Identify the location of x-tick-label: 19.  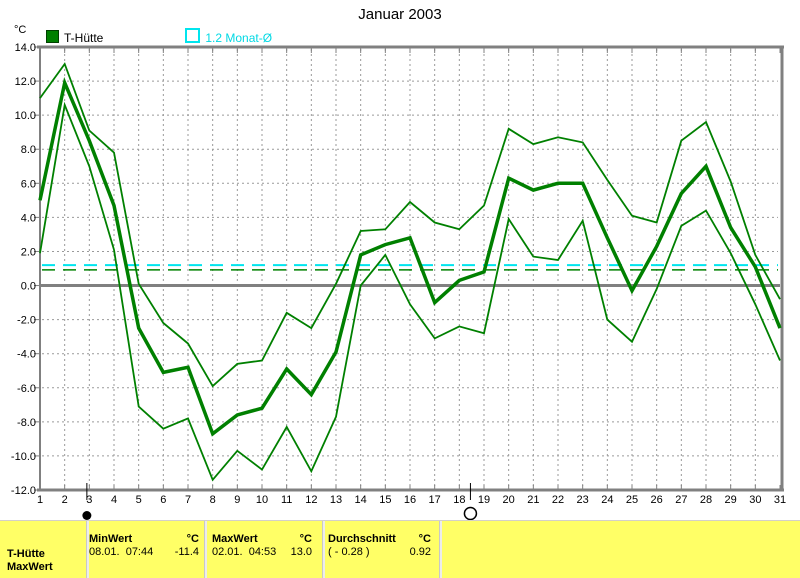
(484, 500).